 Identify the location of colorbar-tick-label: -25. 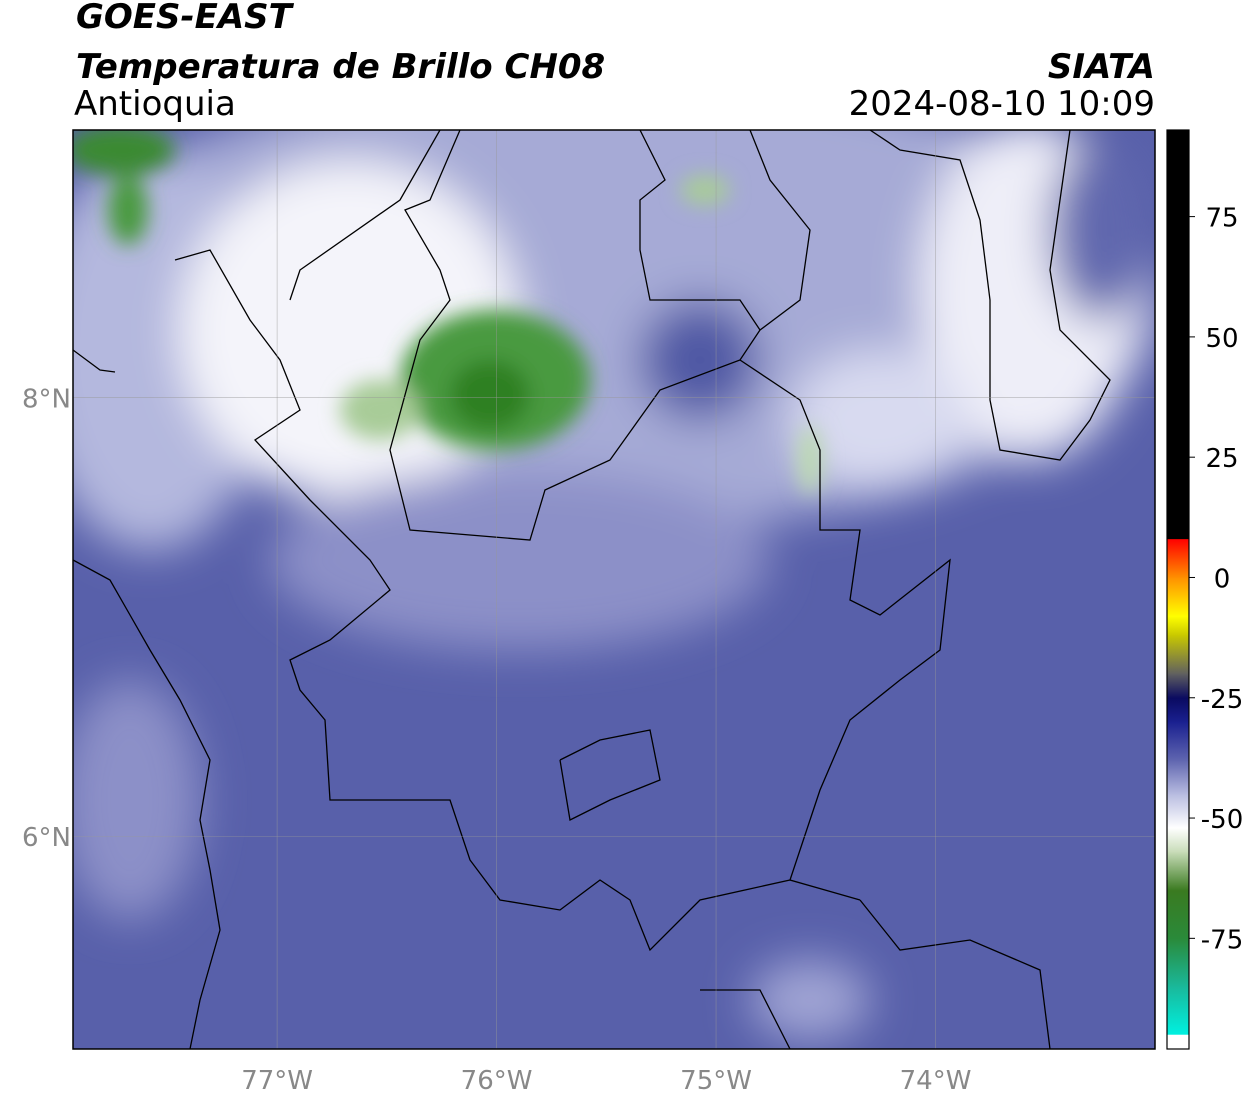
(1222, 700).